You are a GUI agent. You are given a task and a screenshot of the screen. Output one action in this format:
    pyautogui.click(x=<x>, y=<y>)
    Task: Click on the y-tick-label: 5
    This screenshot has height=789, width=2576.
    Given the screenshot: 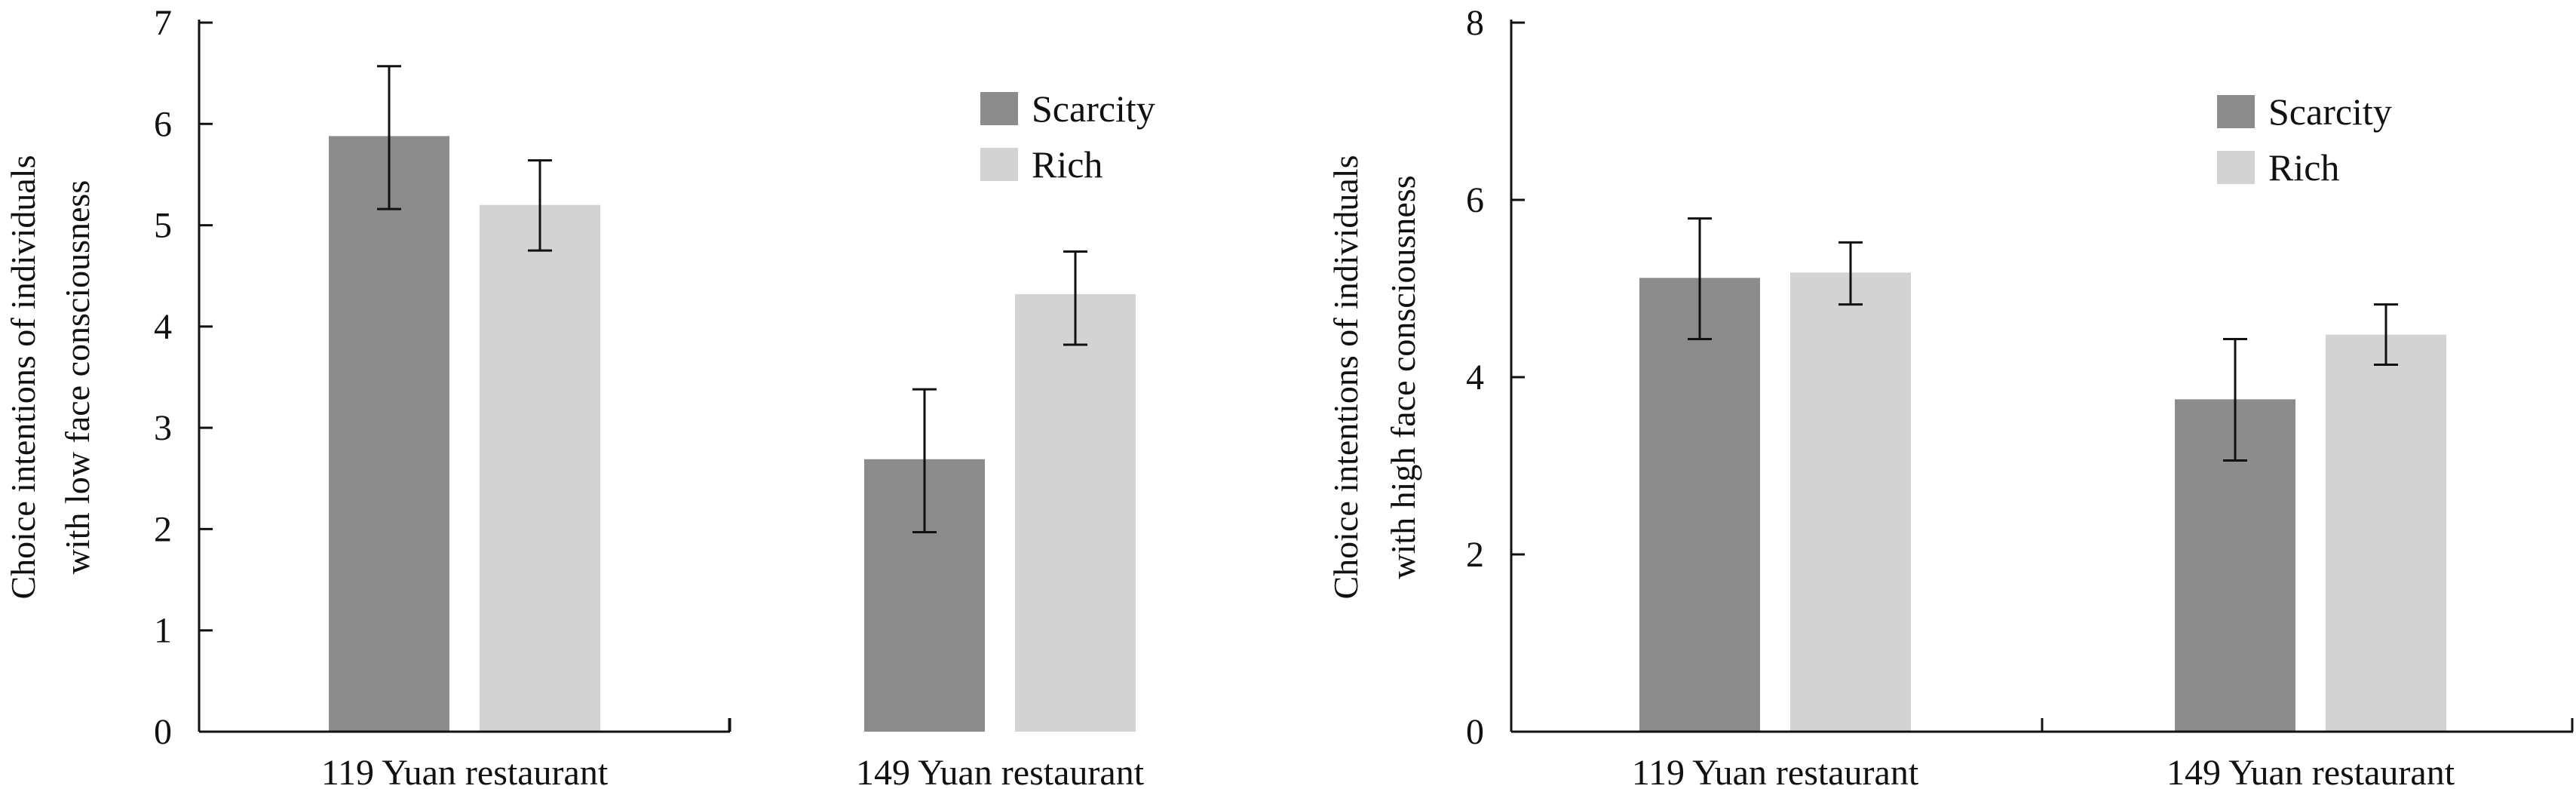 What is the action you would take?
    pyautogui.click(x=163, y=226)
    